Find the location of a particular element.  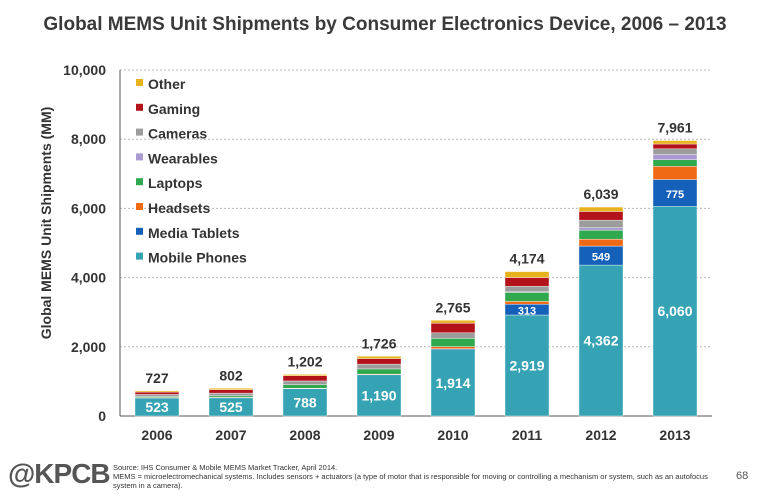

segment-label: 525 is located at coordinates (231, 407).